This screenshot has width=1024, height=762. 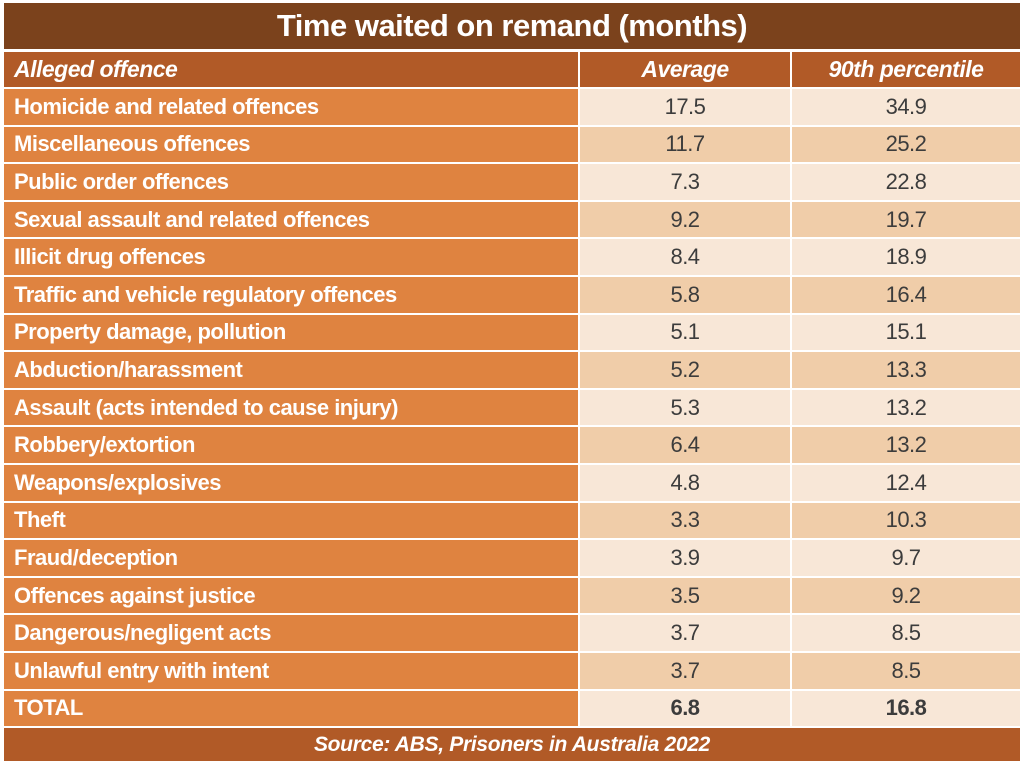 I want to click on average-value: 3.9, so click(x=685, y=558).